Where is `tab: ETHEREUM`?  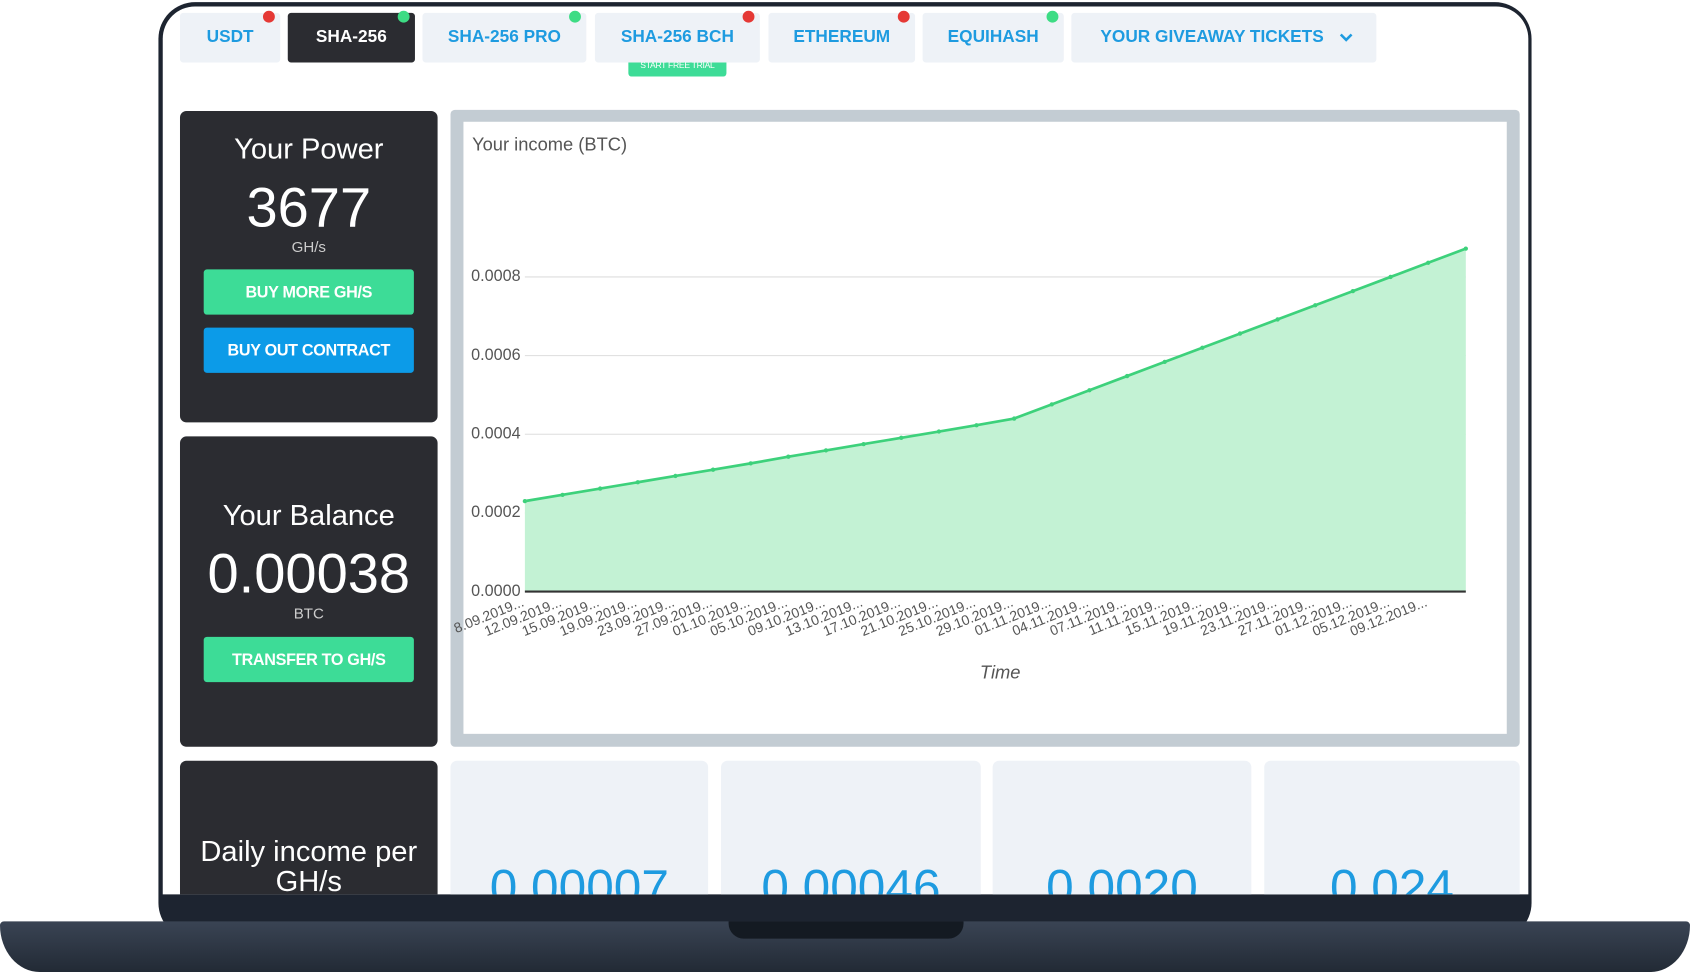
tab: ETHEREUM is located at coordinates (842, 37).